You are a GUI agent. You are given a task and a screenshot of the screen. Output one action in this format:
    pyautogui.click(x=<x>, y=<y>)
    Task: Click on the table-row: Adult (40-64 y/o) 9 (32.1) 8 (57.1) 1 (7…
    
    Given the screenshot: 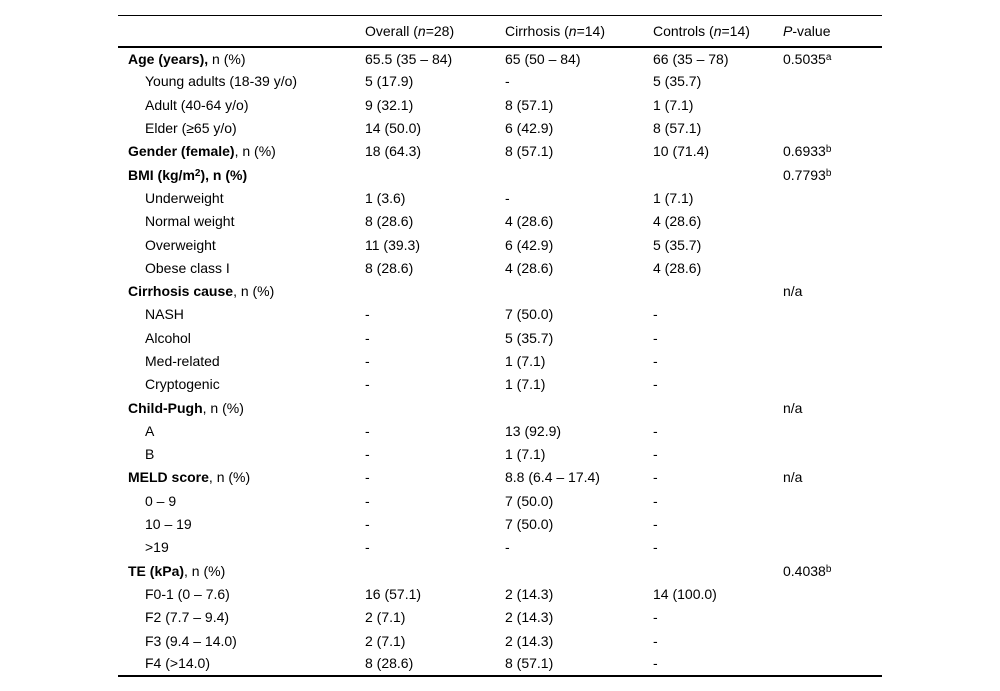 What is the action you would take?
    pyautogui.click(x=500, y=104)
    